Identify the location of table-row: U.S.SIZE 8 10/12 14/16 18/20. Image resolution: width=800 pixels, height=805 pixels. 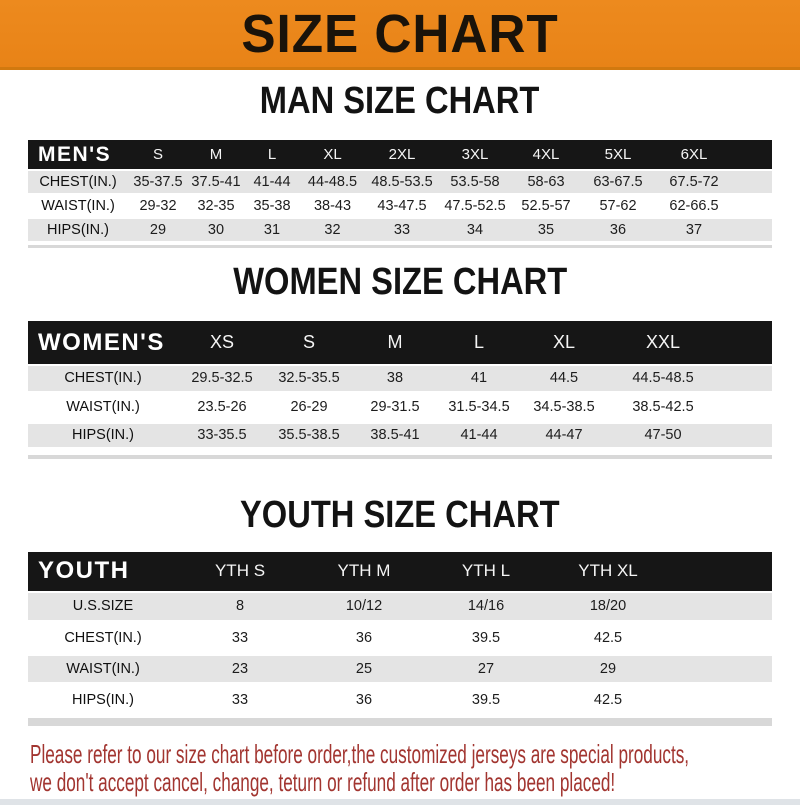
(400, 608).